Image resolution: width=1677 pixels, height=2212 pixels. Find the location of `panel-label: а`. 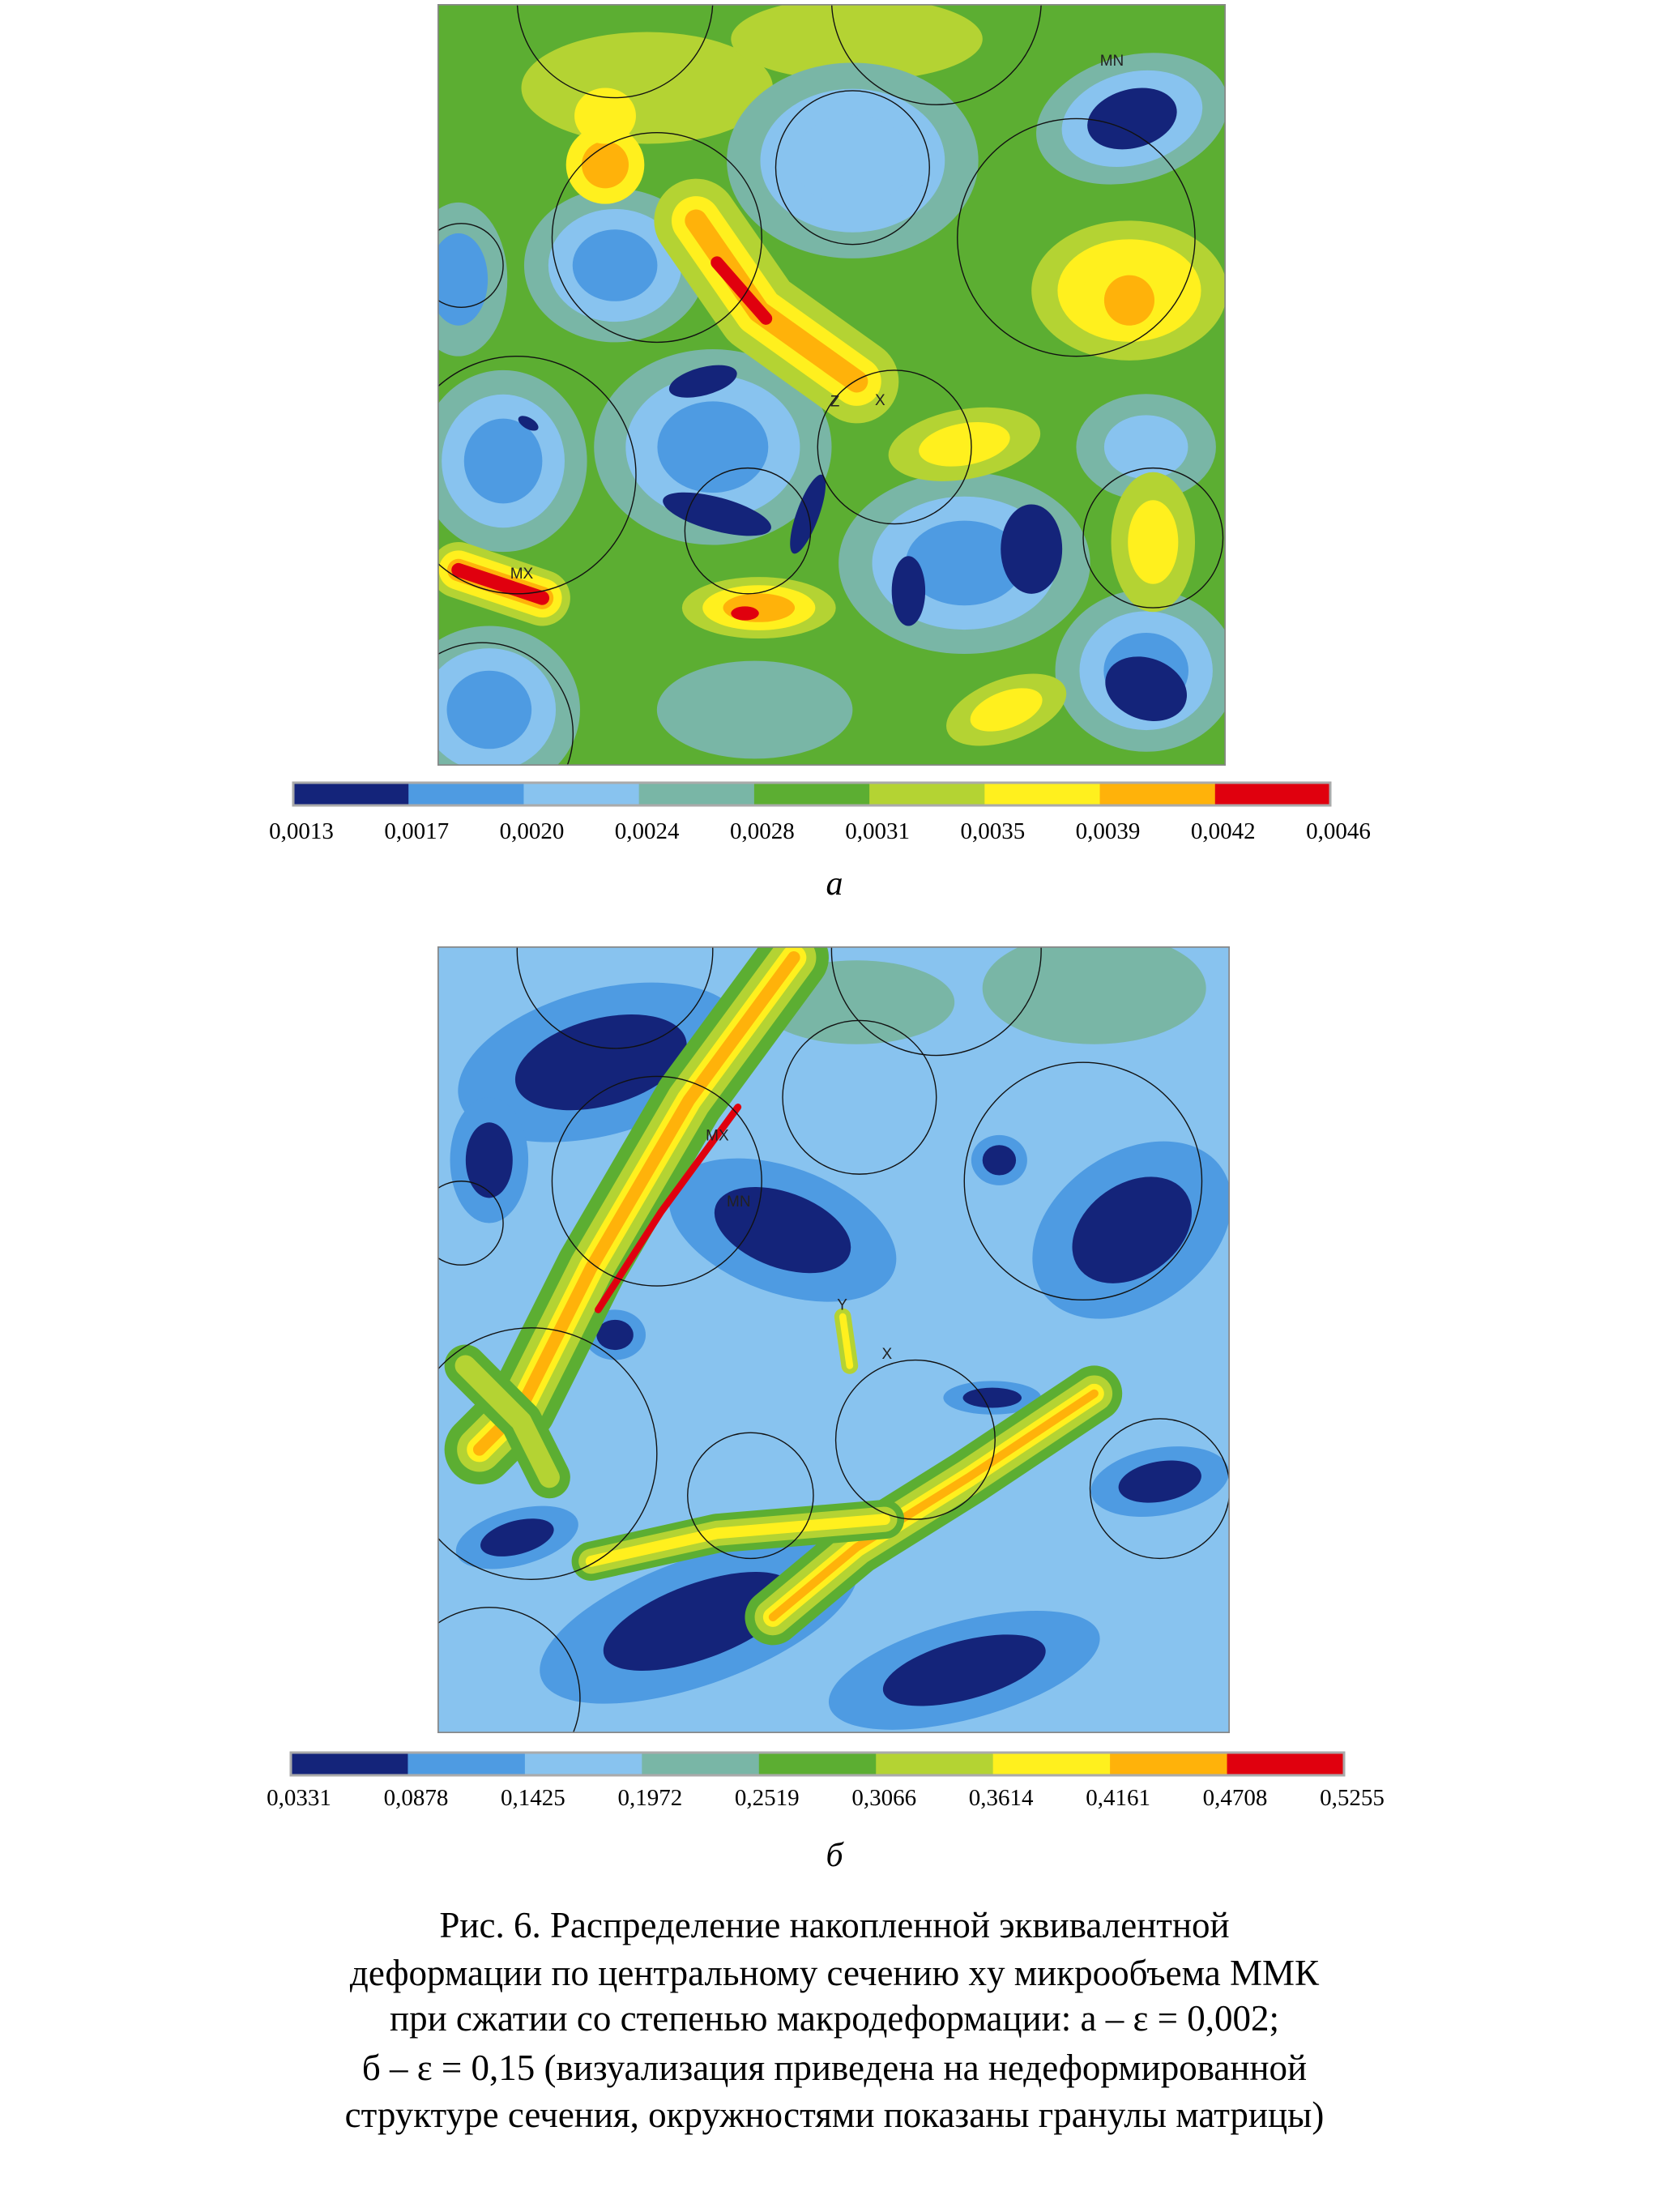

panel-label: а is located at coordinates (835, 884).